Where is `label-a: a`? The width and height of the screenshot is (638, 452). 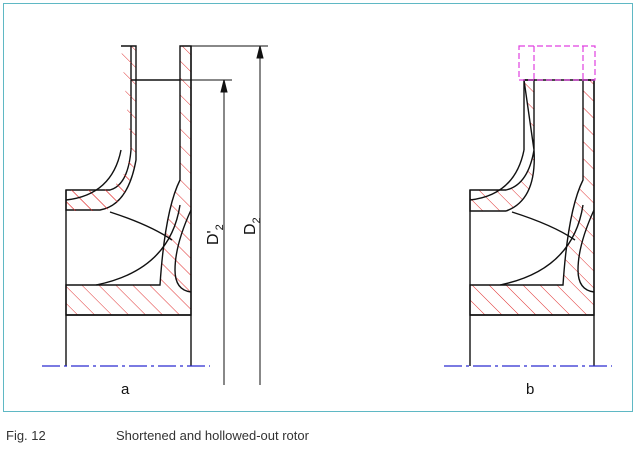
label-a: a is located at coordinates (125, 389).